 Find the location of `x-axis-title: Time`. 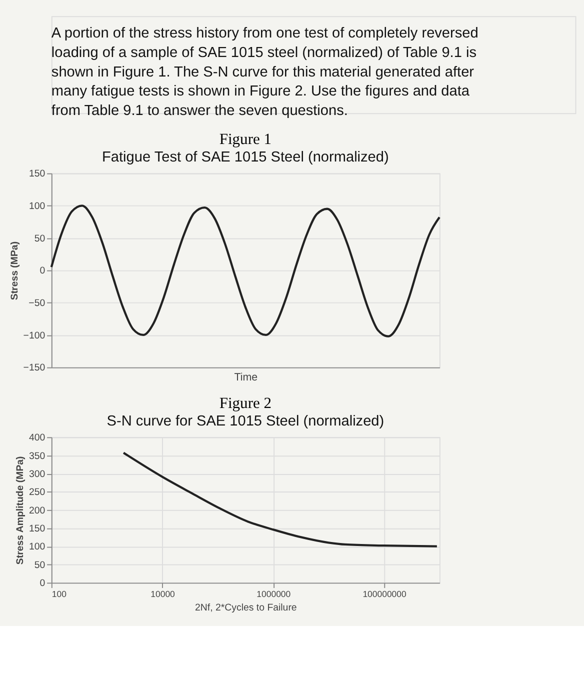

x-axis-title: Time is located at coordinates (246, 377).